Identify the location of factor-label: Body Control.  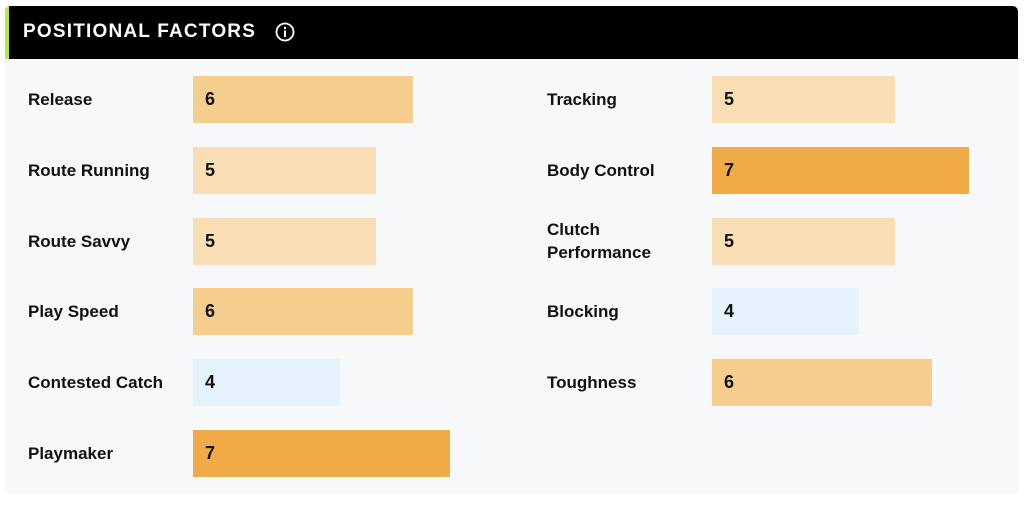
(601, 170).